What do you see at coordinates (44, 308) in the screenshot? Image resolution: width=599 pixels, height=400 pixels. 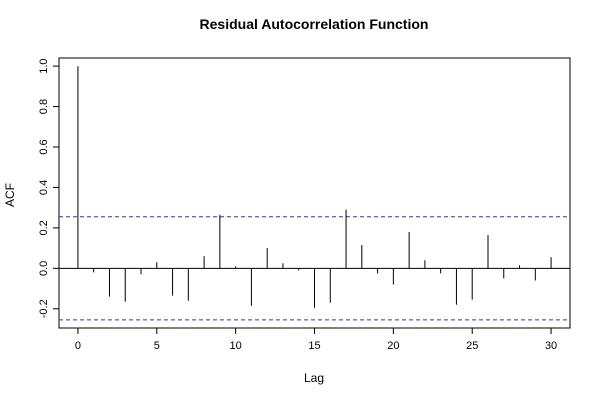 I see `y-tick-label: -0.2` at bounding box center [44, 308].